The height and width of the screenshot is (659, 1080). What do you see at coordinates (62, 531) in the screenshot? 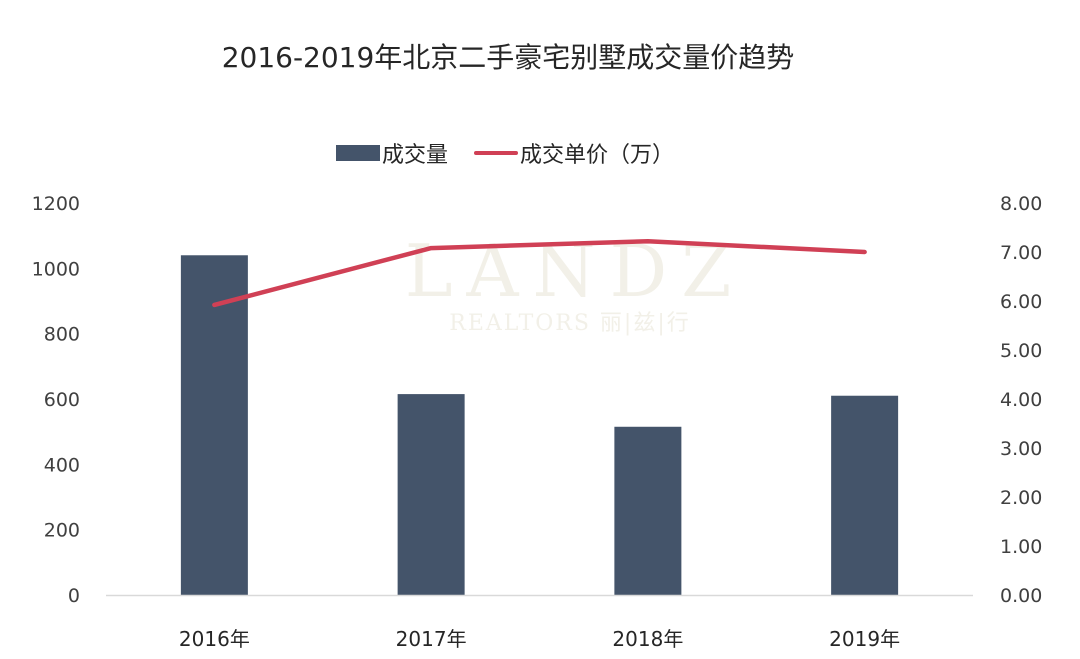
I see `left-axis-tick: 200` at bounding box center [62, 531].